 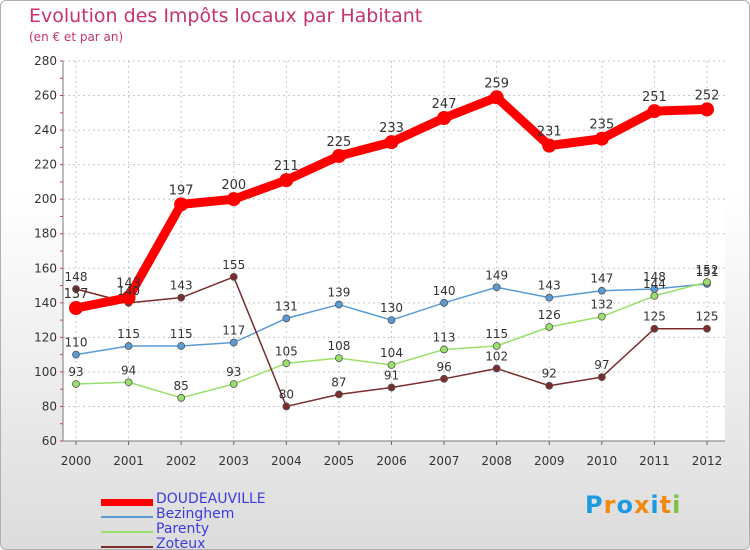 What do you see at coordinates (286, 166) in the screenshot?
I see `data-label: 211` at bounding box center [286, 166].